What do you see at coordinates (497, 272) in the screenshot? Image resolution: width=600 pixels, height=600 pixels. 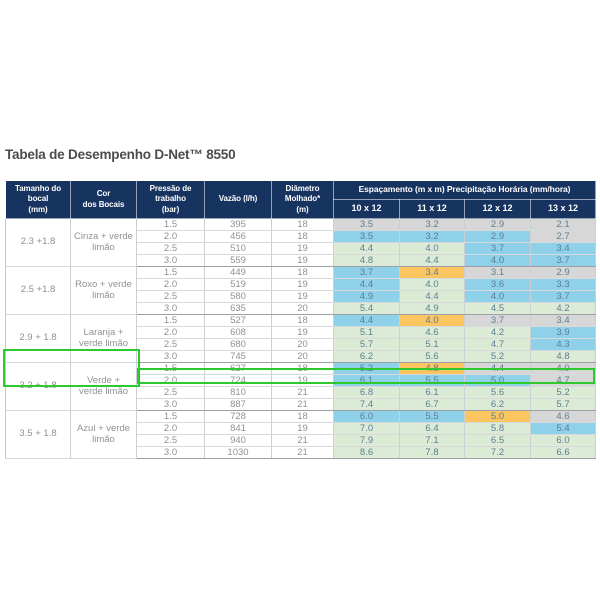 I see `precipitation-cell: 3.1` at bounding box center [497, 272].